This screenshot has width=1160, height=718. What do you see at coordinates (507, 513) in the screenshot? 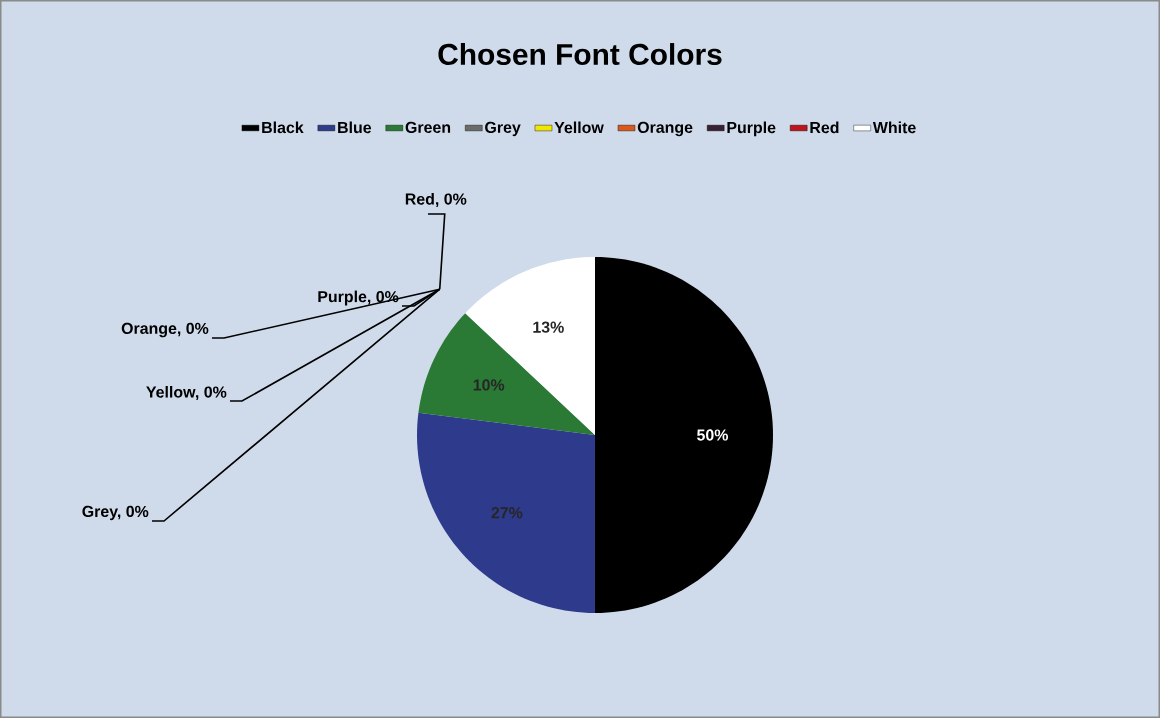
I see `data-label: 27%` at bounding box center [507, 513].